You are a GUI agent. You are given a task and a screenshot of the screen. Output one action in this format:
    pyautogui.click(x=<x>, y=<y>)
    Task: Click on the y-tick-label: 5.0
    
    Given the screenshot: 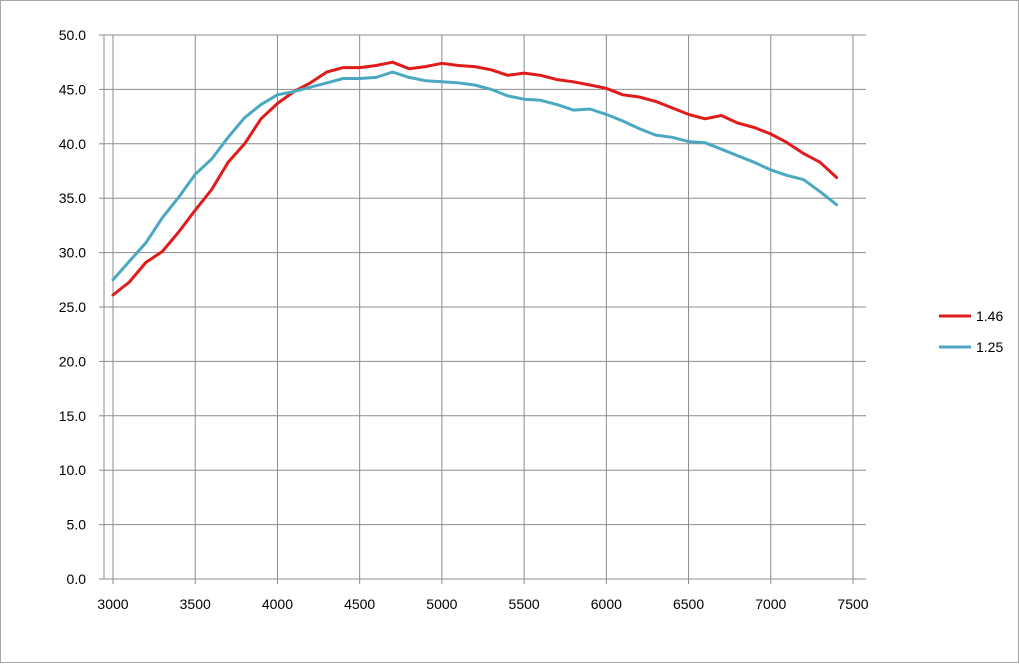 What is the action you would take?
    pyautogui.click(x=77, y=525)
    